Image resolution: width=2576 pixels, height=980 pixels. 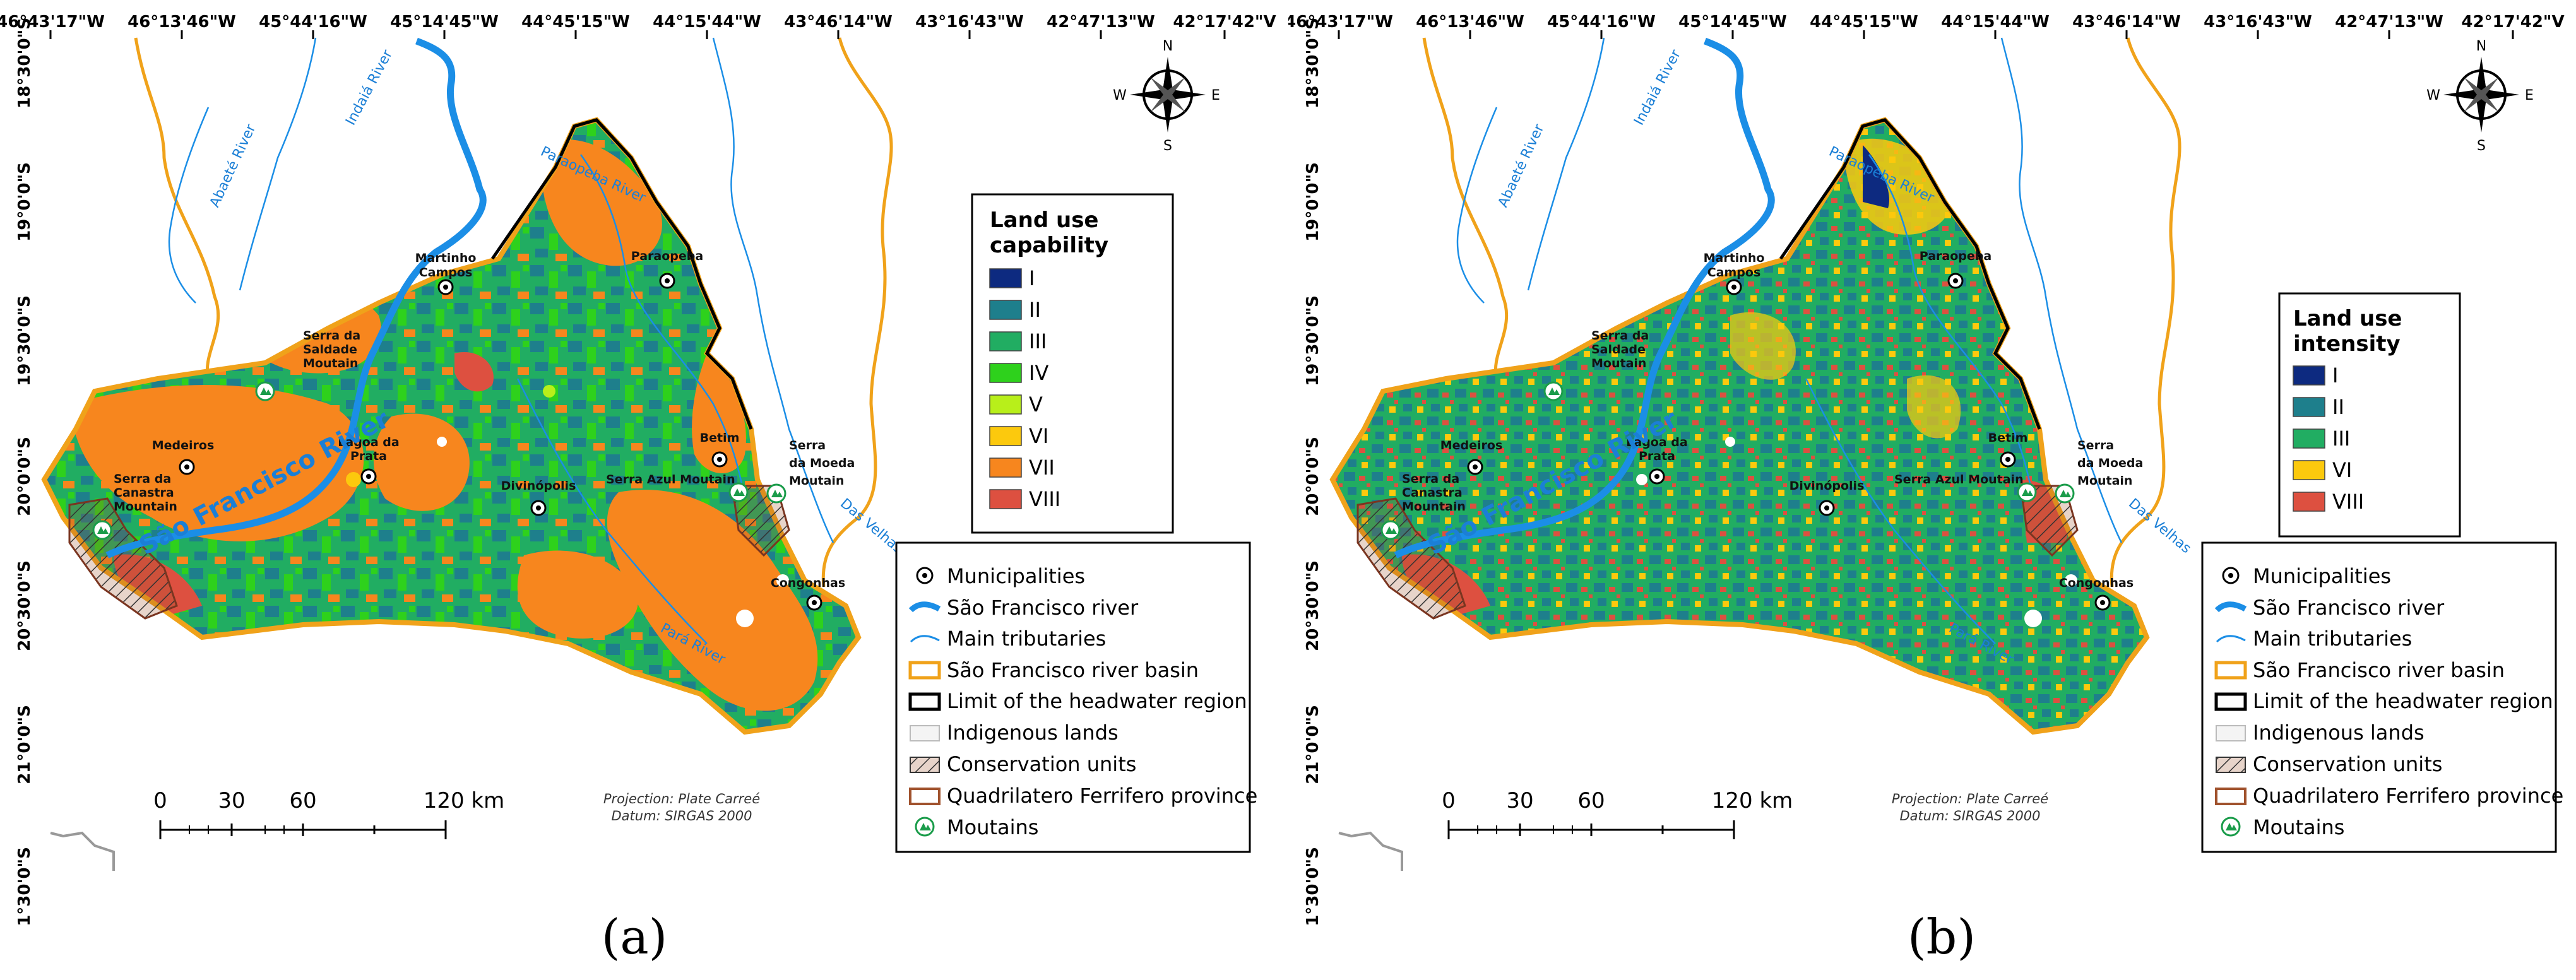 I want to click on indaia-river, so click(x=278, y=164).